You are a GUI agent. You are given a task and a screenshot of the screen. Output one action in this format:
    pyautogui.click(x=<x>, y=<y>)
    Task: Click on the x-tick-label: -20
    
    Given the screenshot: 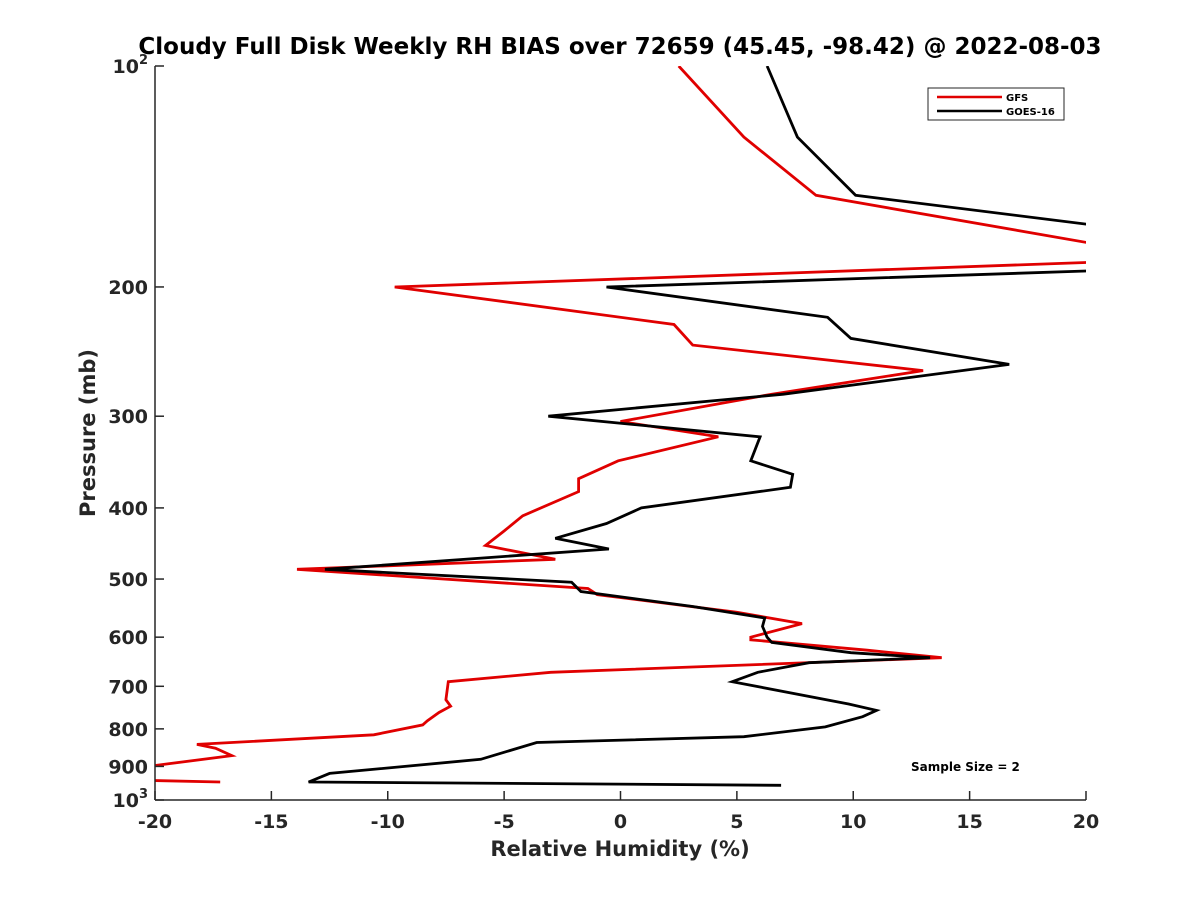 What is the action you would take?
    pyautogui.click(x=155, y=822)
    